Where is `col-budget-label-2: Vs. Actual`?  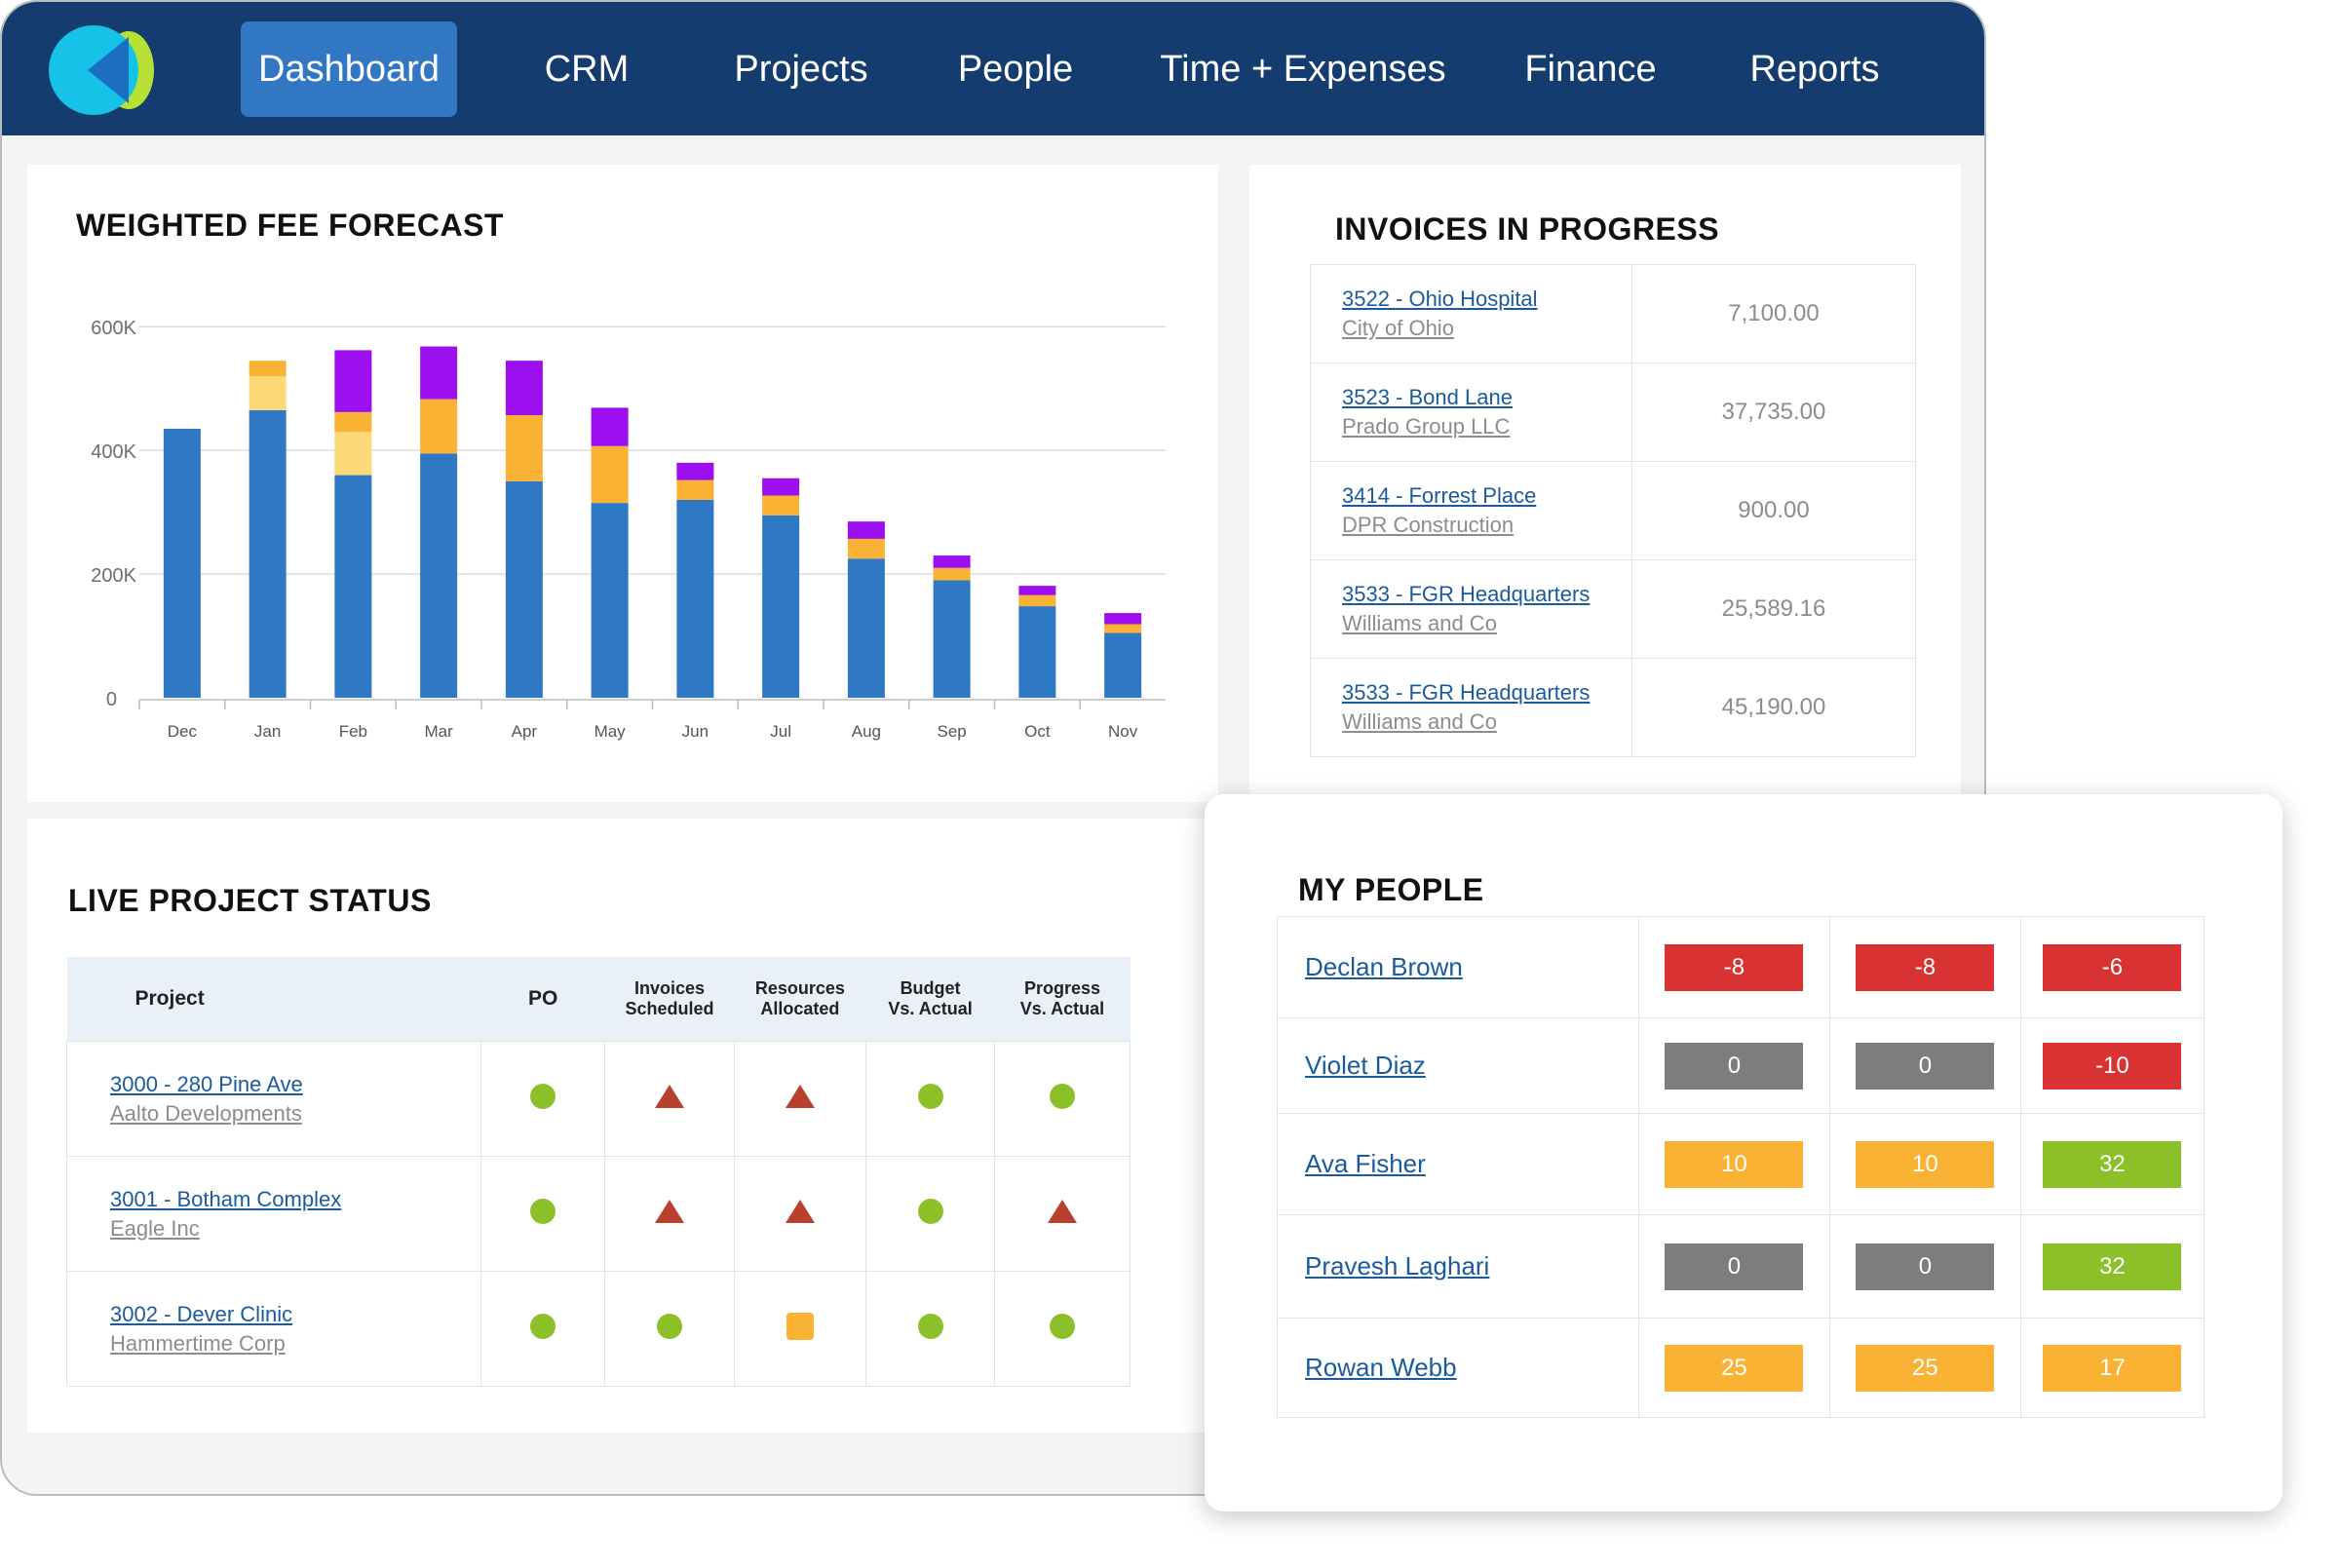 col-budget-label-2: Vs. Actual is located at coordinates (930, 1008).